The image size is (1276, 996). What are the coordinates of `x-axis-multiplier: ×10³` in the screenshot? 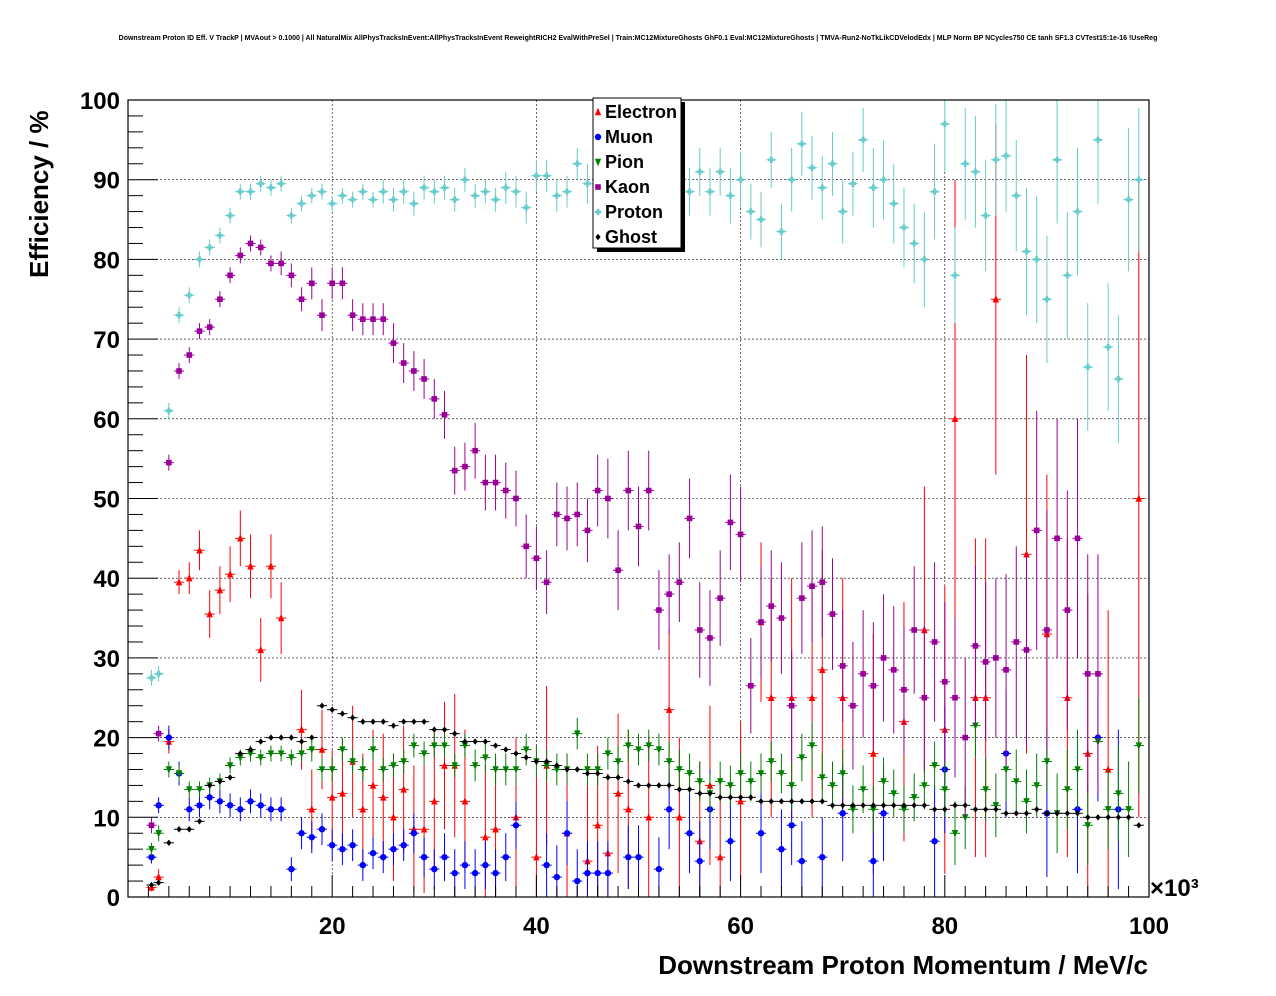 It's located at (1174, 888).